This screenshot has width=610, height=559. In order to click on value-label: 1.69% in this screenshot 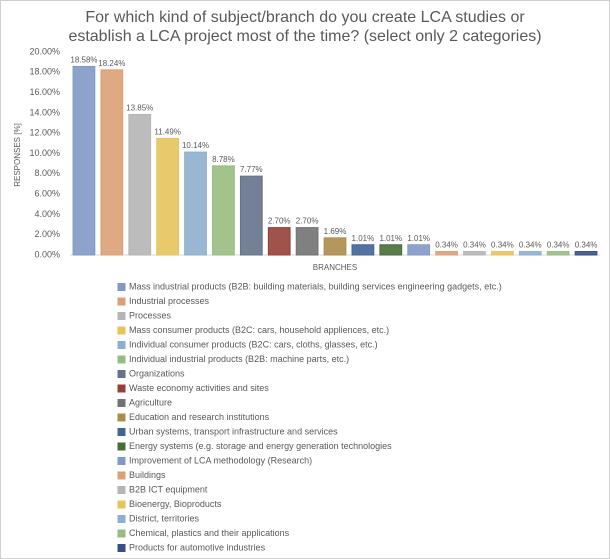, I will do `click(335, 231)`.